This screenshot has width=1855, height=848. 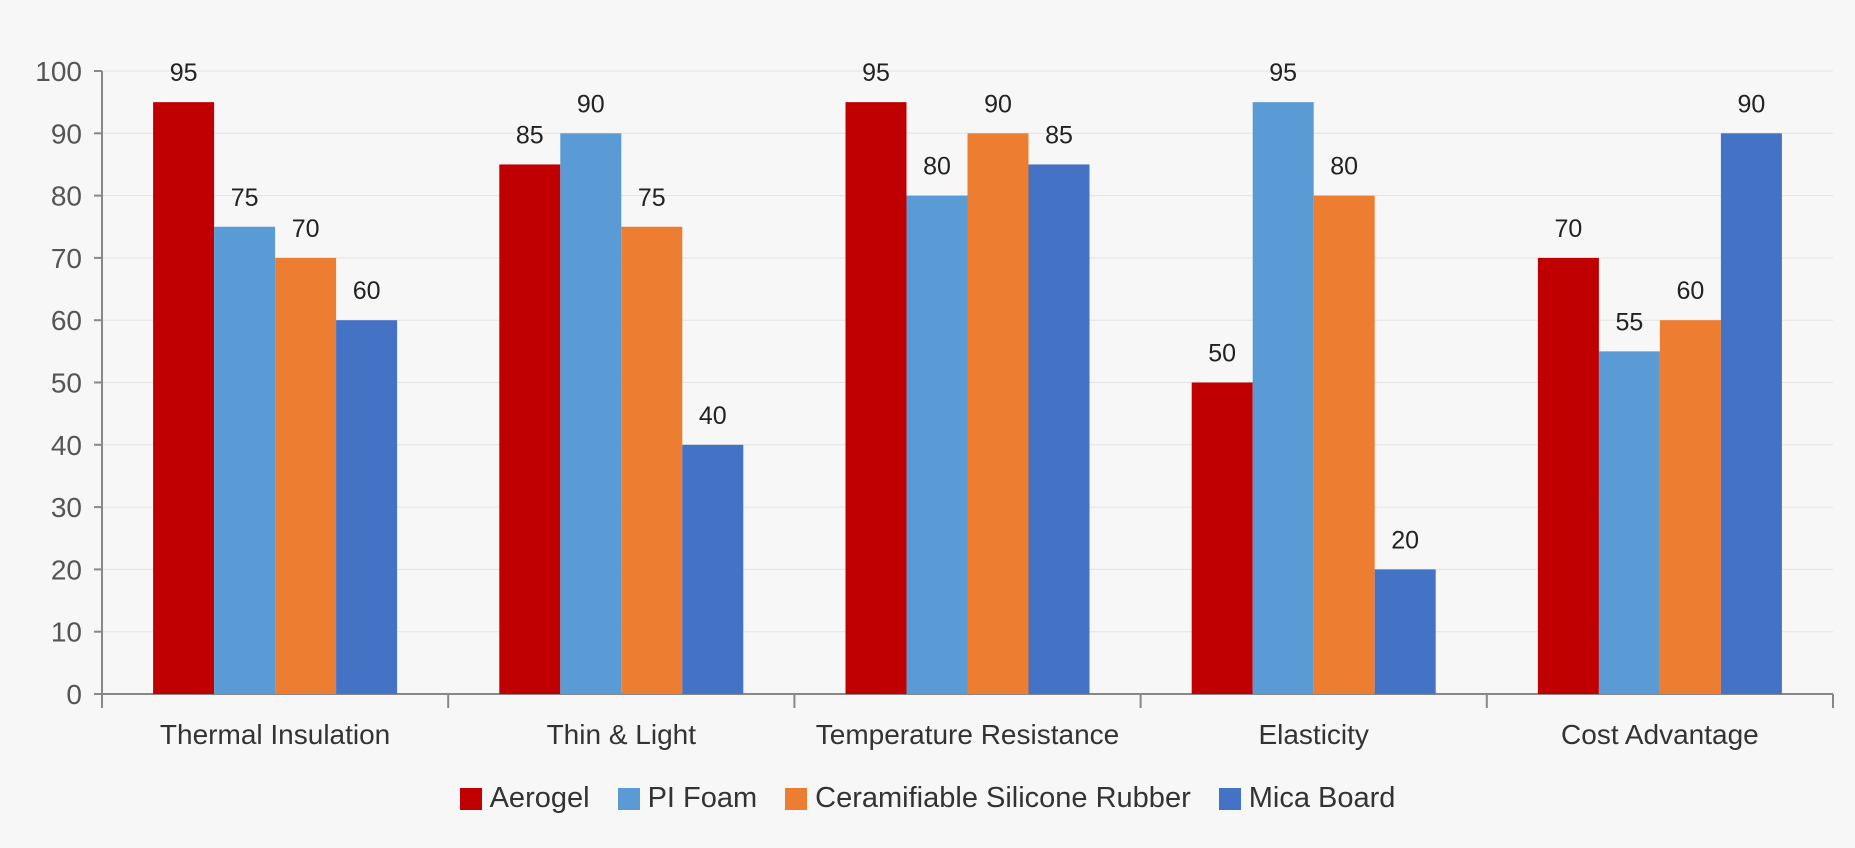 I want to click on y-tick-label: 100, so click(x=58, y=71).